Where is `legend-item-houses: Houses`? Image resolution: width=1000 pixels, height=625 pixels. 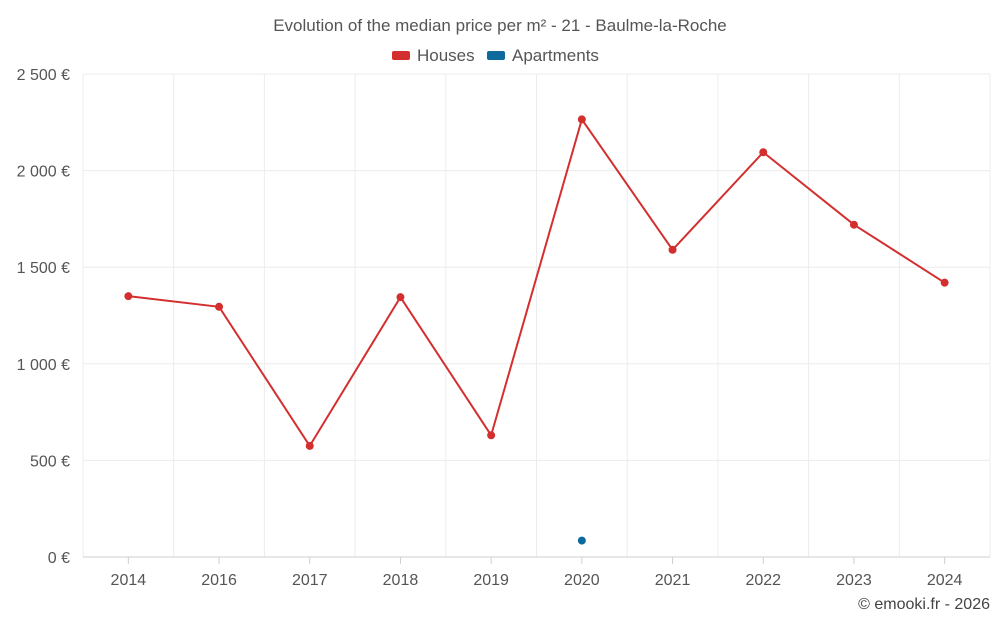 legend-item-houses: Houses is located at coordinates (433, 55).